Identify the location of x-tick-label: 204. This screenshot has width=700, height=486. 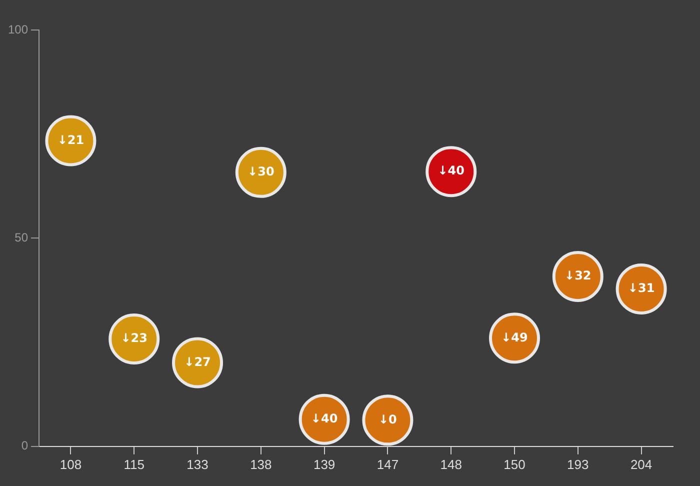
(641, 464).